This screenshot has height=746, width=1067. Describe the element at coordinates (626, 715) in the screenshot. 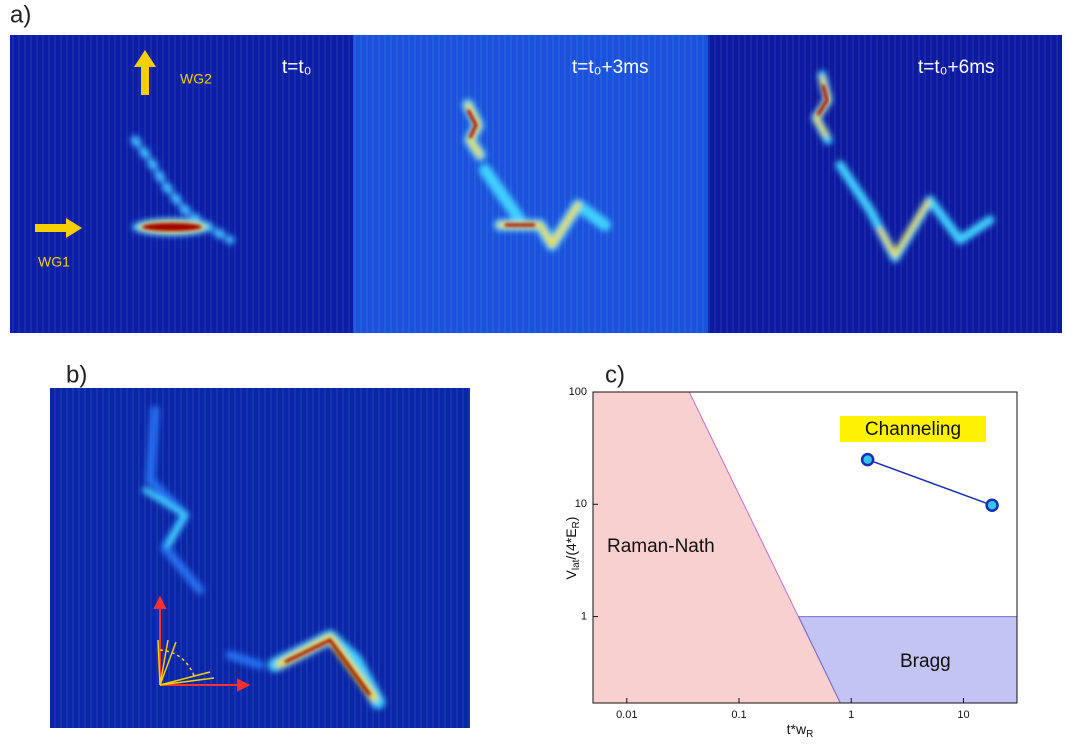

I see `x-tick-label: 0.01` at that location.